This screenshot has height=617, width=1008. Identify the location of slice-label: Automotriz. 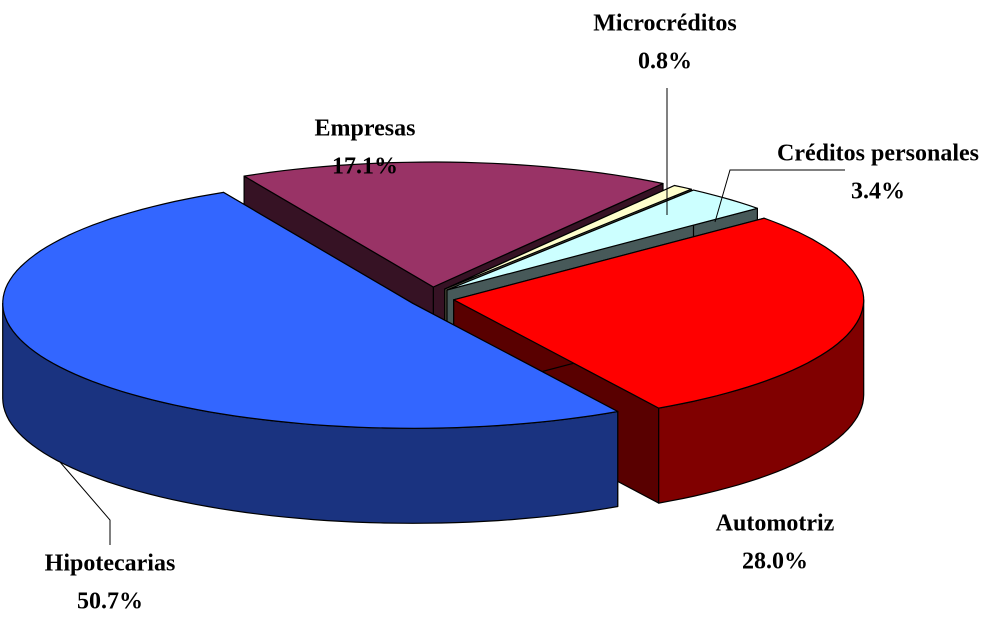
(775, 524).